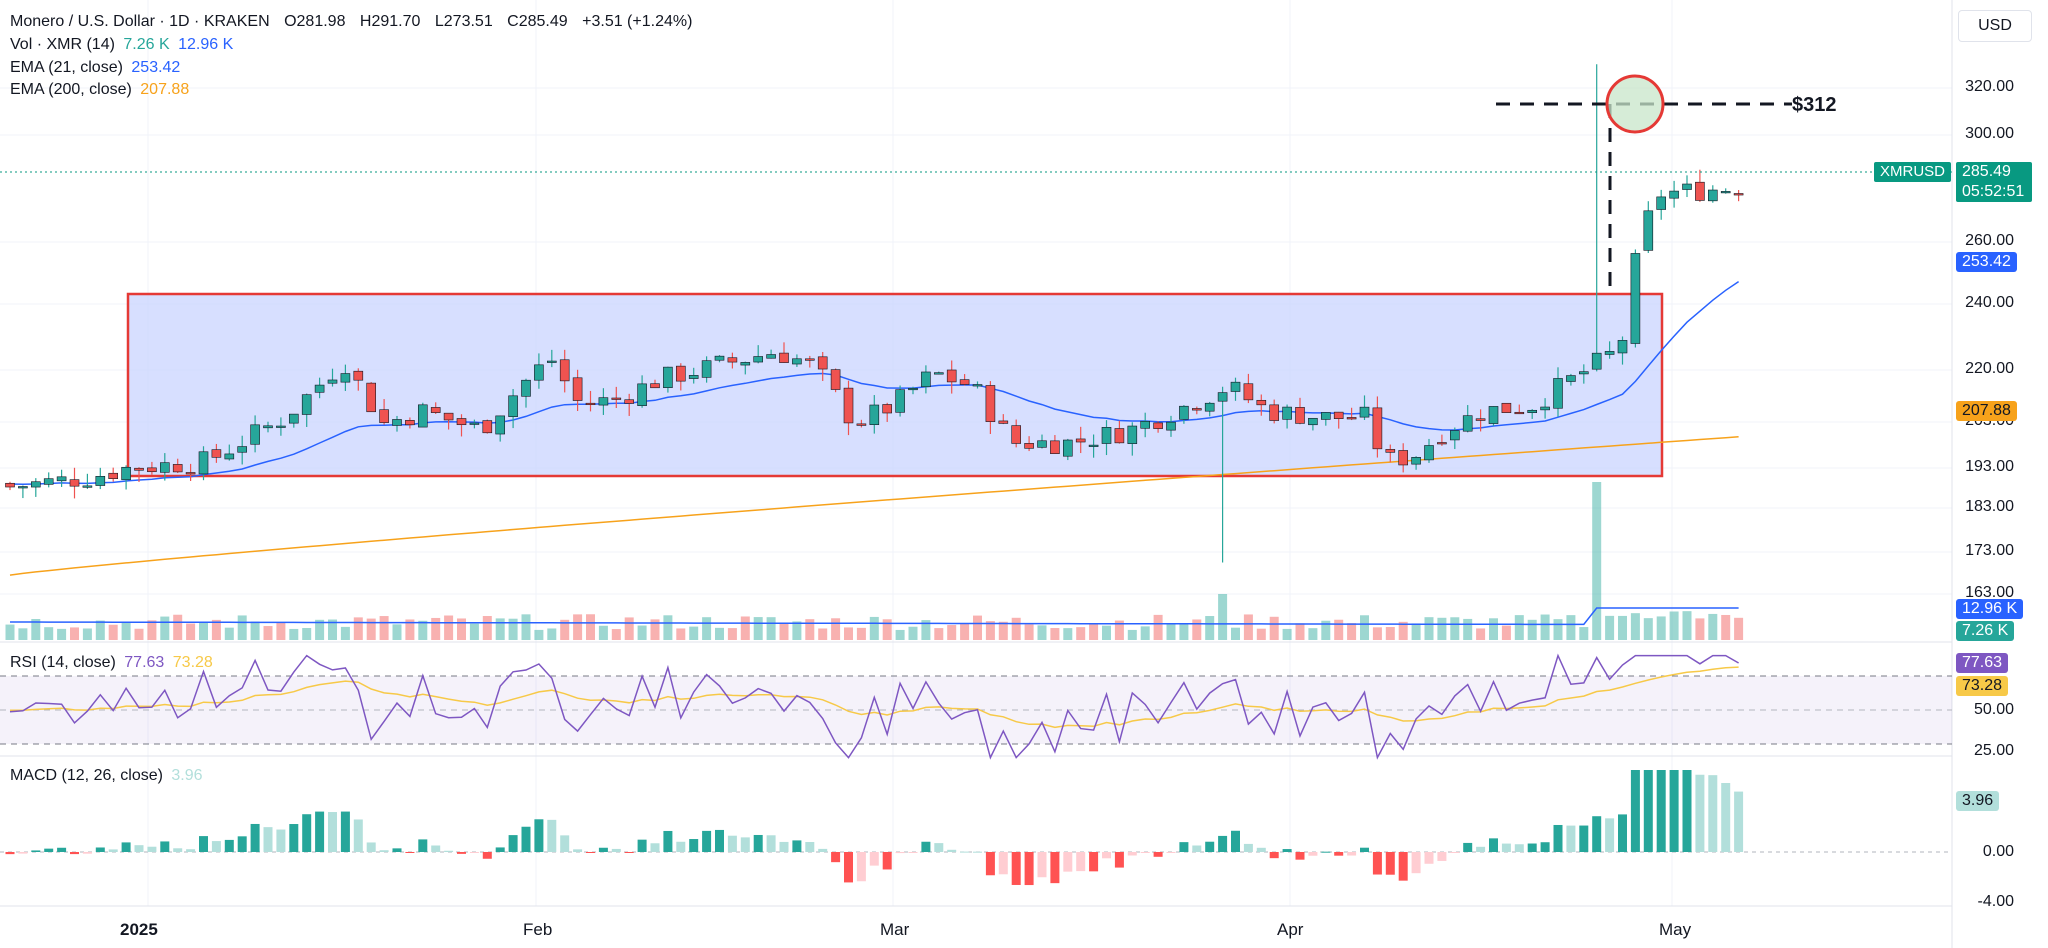 The image size is (2048, 948). What do you see at coordinates (108, 776) in the screenshot?
I see `macd-legend: MACD (12, 26, close) 3.96` at bounding box center [108, 776].